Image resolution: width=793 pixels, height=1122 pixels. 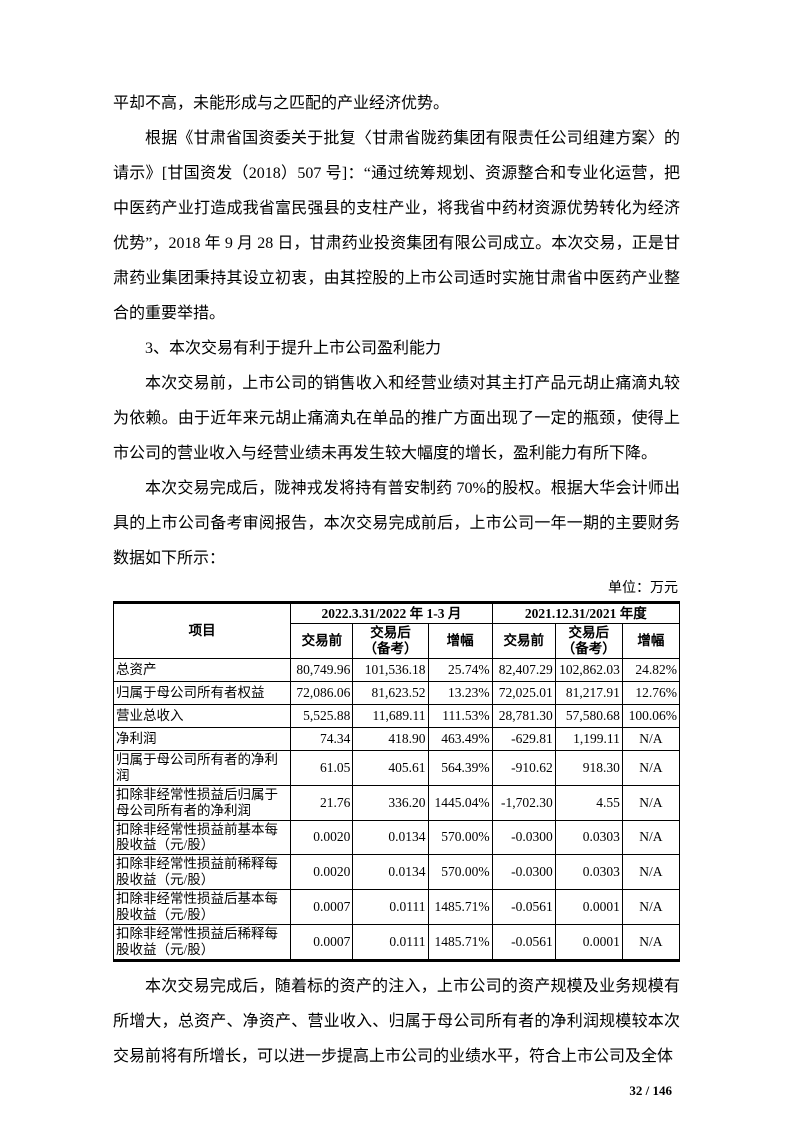 I want to click on value-cell: 12.76%, so click(x=651, y=692).